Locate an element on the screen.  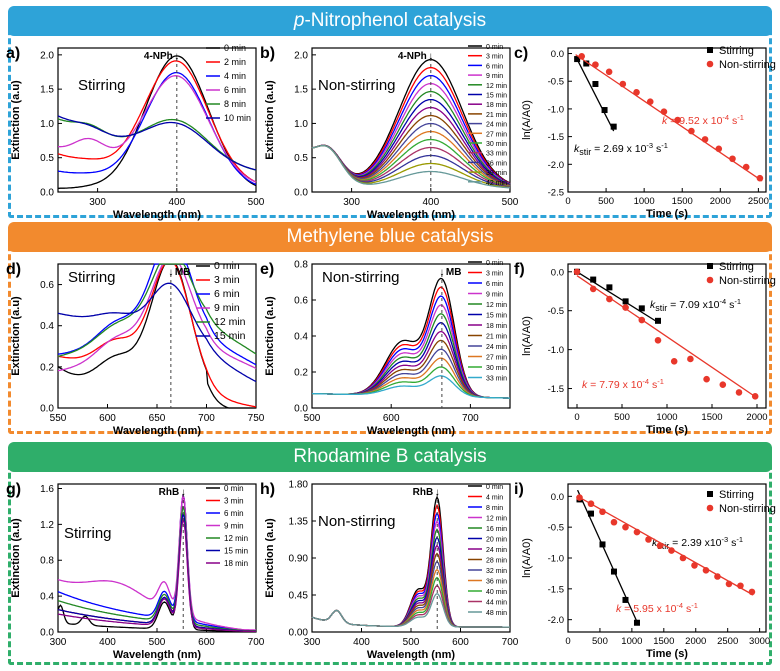
y-tick-label: 0.90 is located at coordinates (299, 559).